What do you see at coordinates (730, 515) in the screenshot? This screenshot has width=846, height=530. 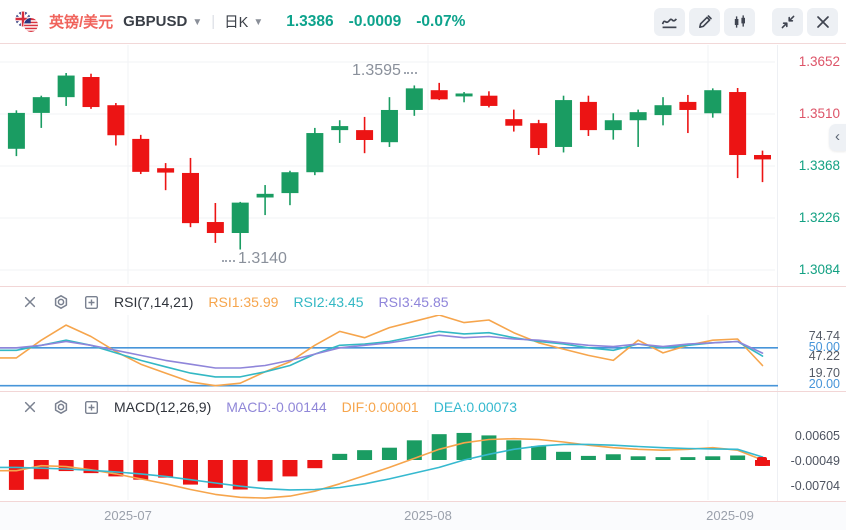 I see `time-axis-label: 2025-09` at bounding box center [730, 515].